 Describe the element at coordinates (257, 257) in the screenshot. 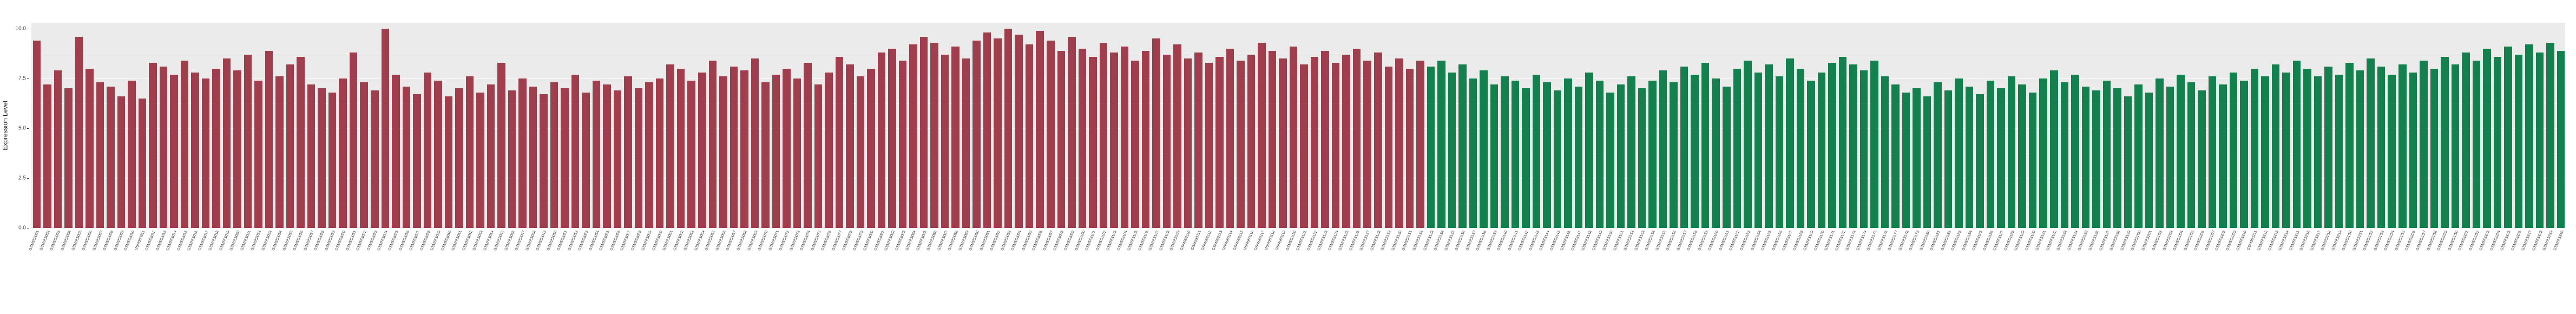

I see `x-tick-cell: GSM553022` at that location.